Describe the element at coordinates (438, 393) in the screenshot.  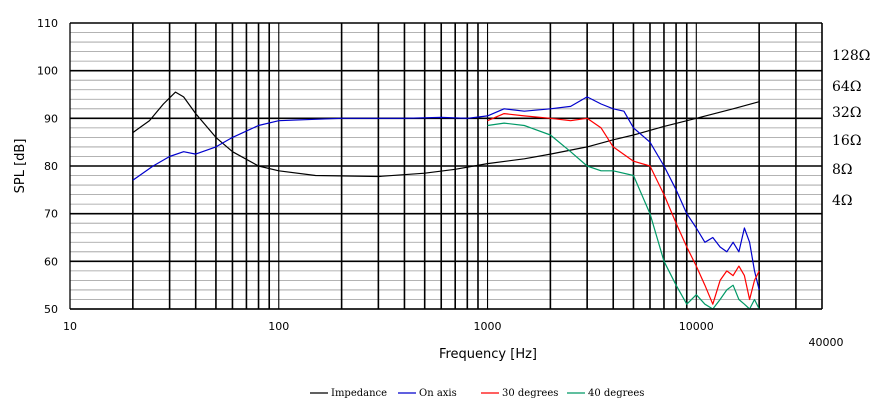
I see `legend-label: On axis` at that location.